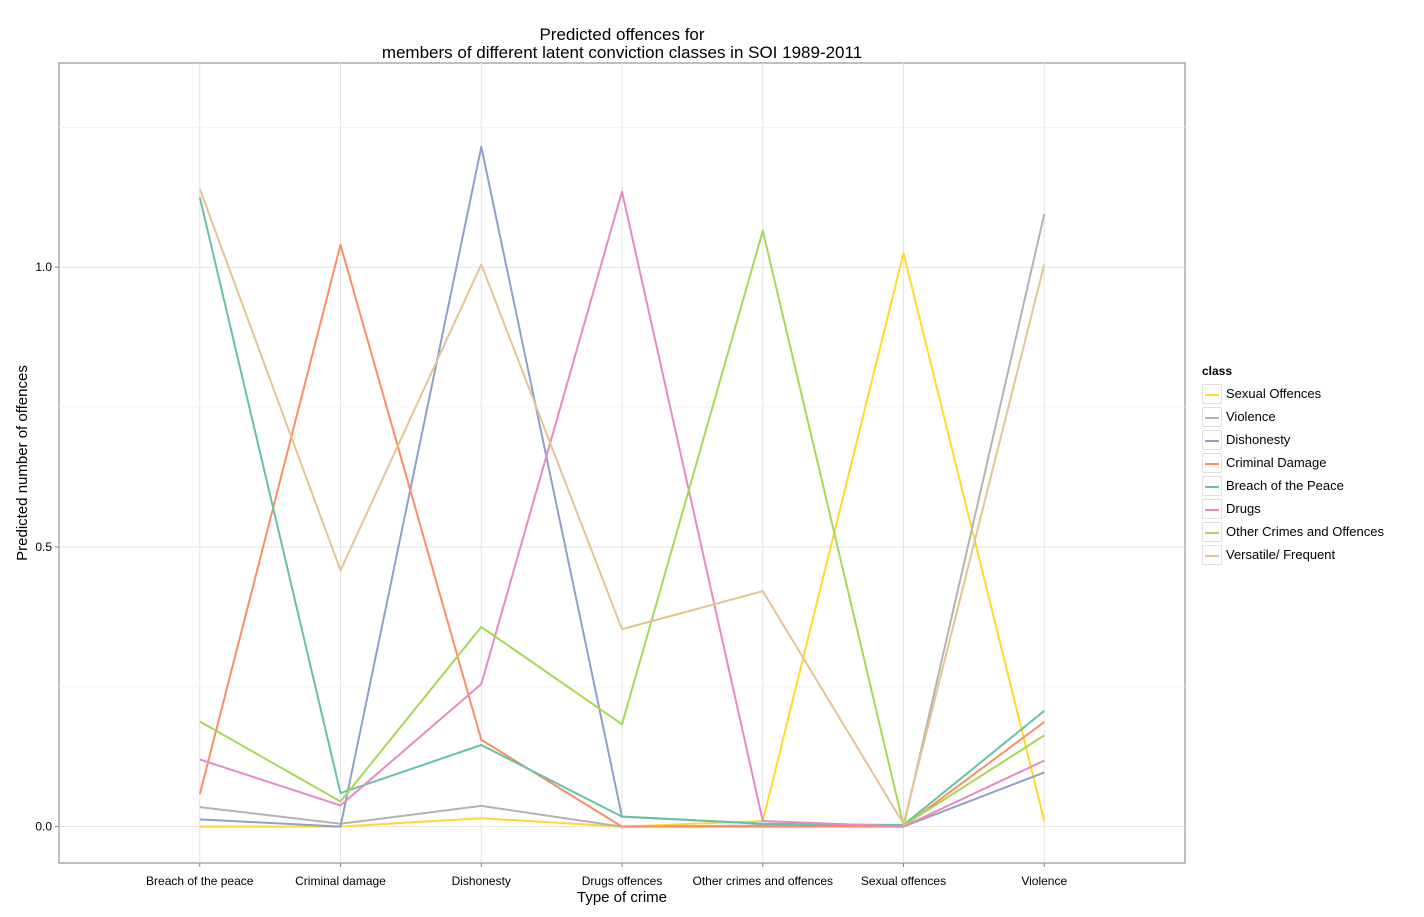 The image size is (1424, 917). What do you see at coordinates (1281, 554) in the screenshot?
I see `legend-label: Versatile/ Frequent` at bounding box center [1281, 554].